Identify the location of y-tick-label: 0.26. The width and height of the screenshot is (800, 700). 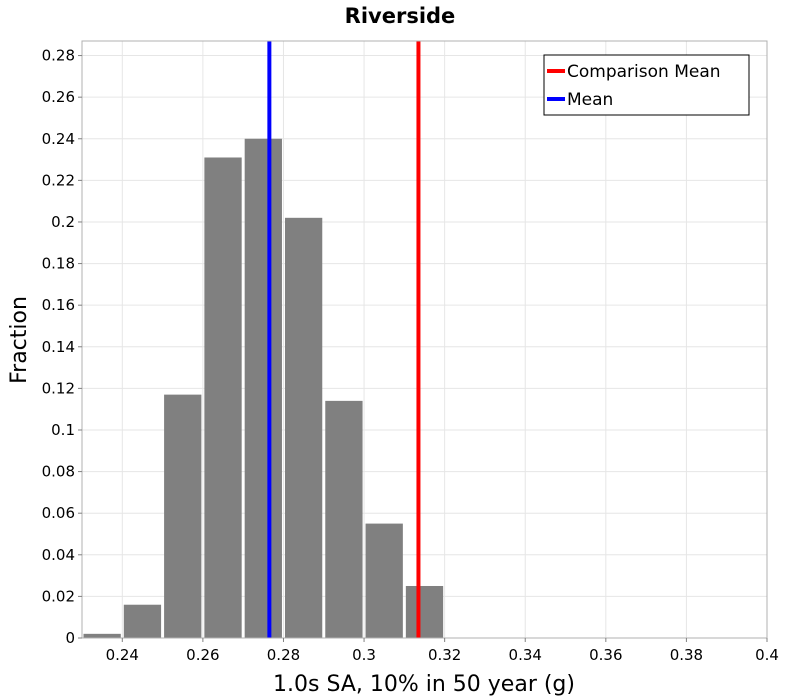
(58, 97).